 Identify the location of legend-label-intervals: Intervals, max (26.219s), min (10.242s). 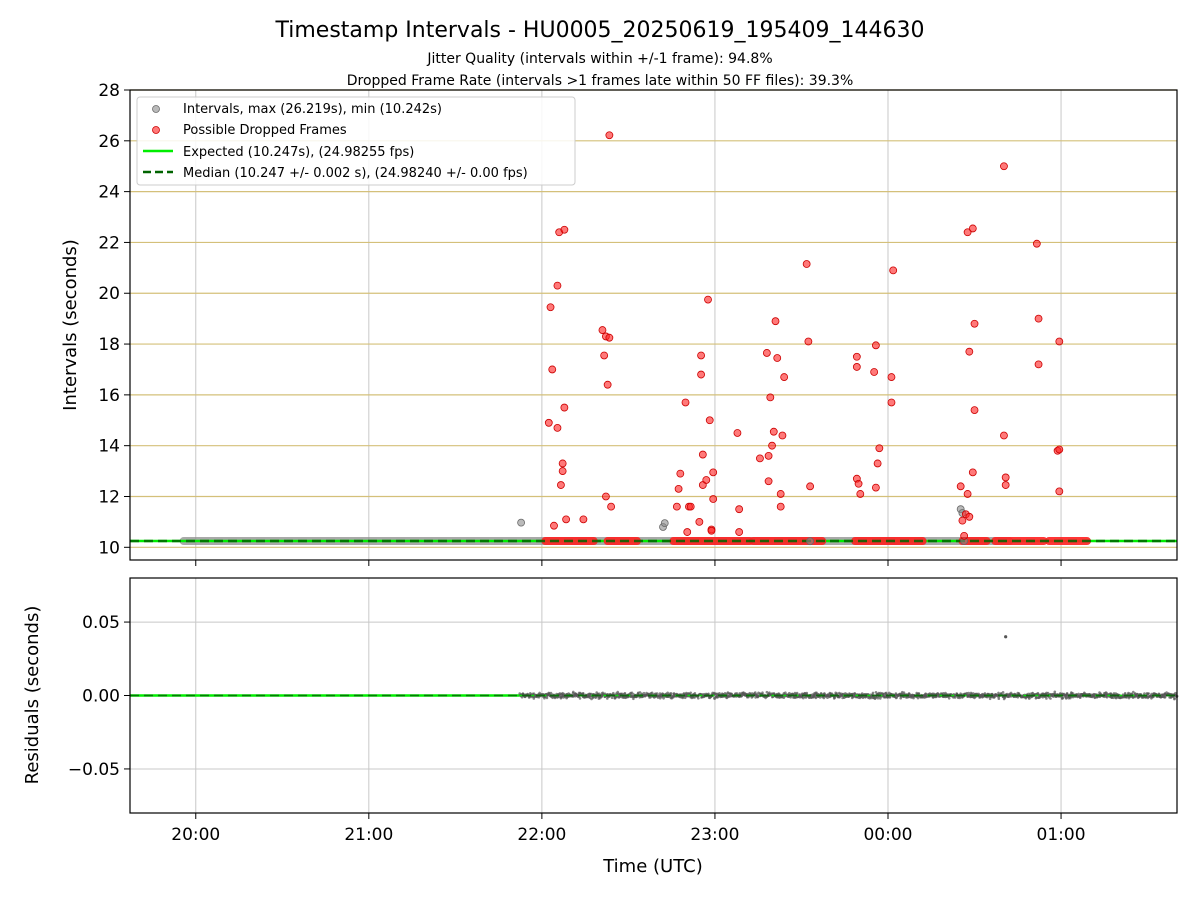
(312, 109).